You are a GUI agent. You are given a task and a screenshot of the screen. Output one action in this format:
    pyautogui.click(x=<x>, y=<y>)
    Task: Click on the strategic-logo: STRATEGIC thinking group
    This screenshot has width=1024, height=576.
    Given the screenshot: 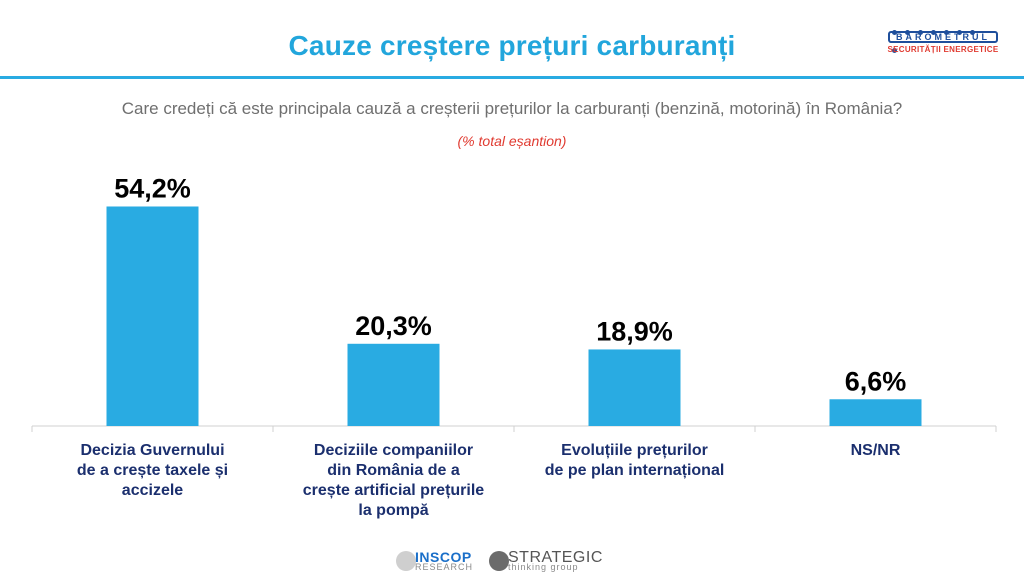 What is the action you would take?
    pyautogui.click(x=551, y=562)
    